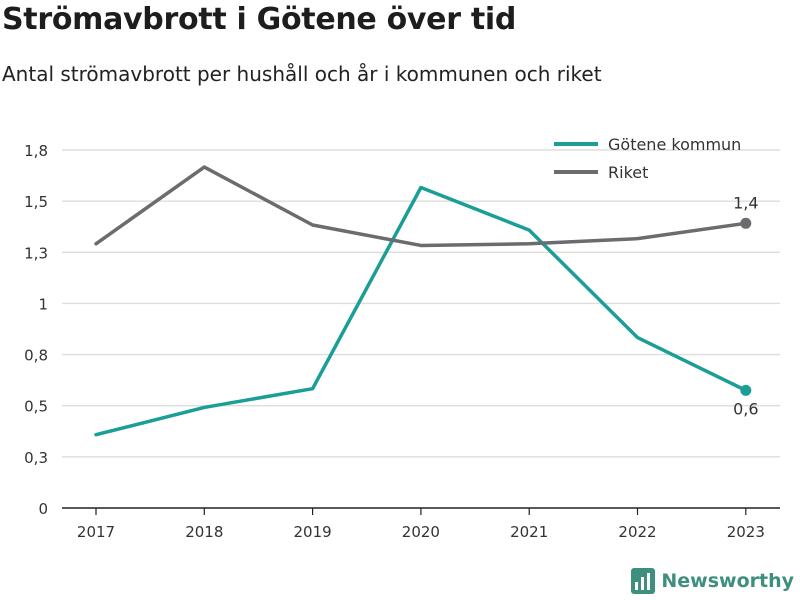 This screenshot has width=800, height=600. What do you see at coordinates (313, 532) in the screenshot?
I see `x-tick-label: 2019` at bounding box center [313, 532].